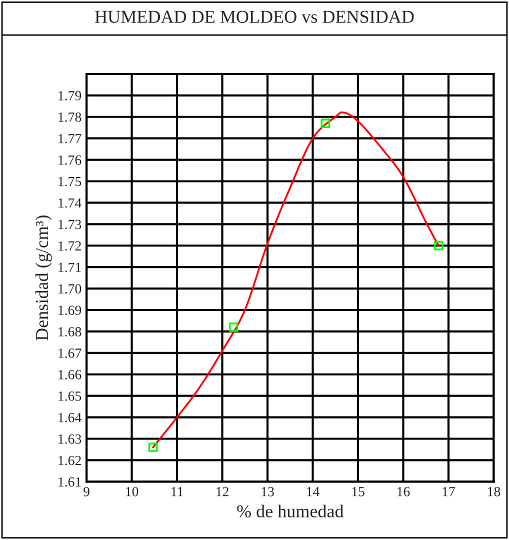 The image size is (509, 540). Describe the element at coordinates (313, 491) in the screenshot. I see `x-tick-label: 14` at that location.